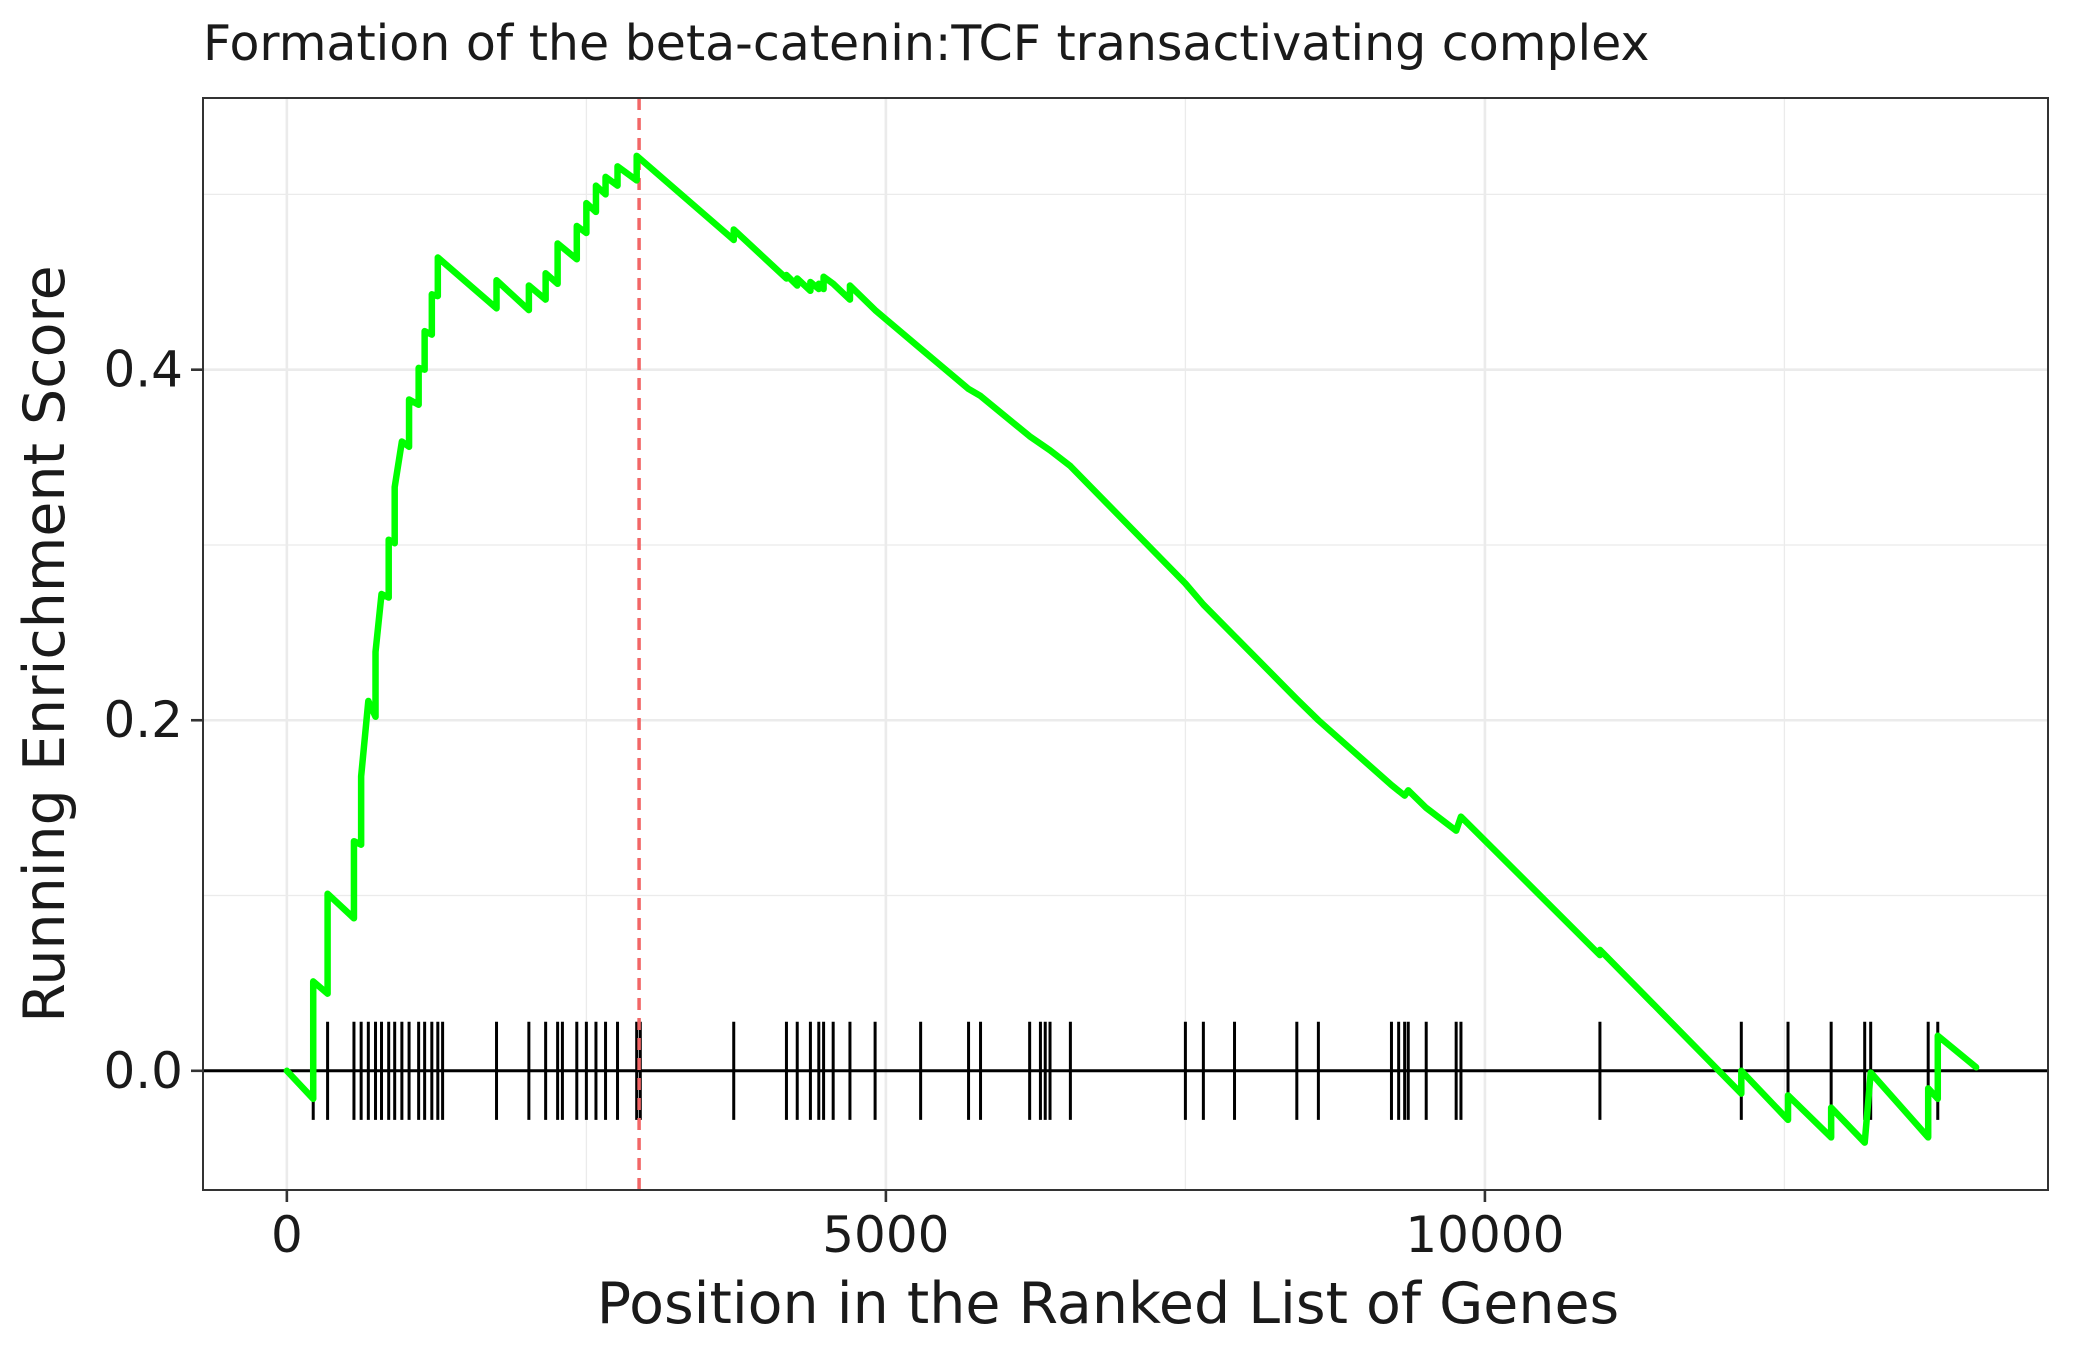 Image resolution: width=2100 pixels, height=1354 pixels. I want to click on x-axis-title: Position in the Ranked List of Genes, so click(1108, 1304).